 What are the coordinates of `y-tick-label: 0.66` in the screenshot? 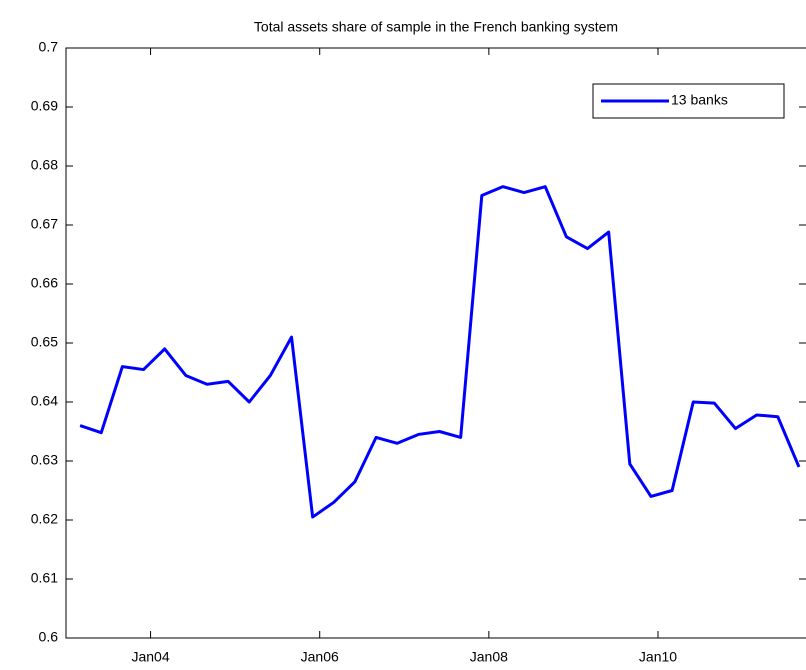 It's located at (44, 283).